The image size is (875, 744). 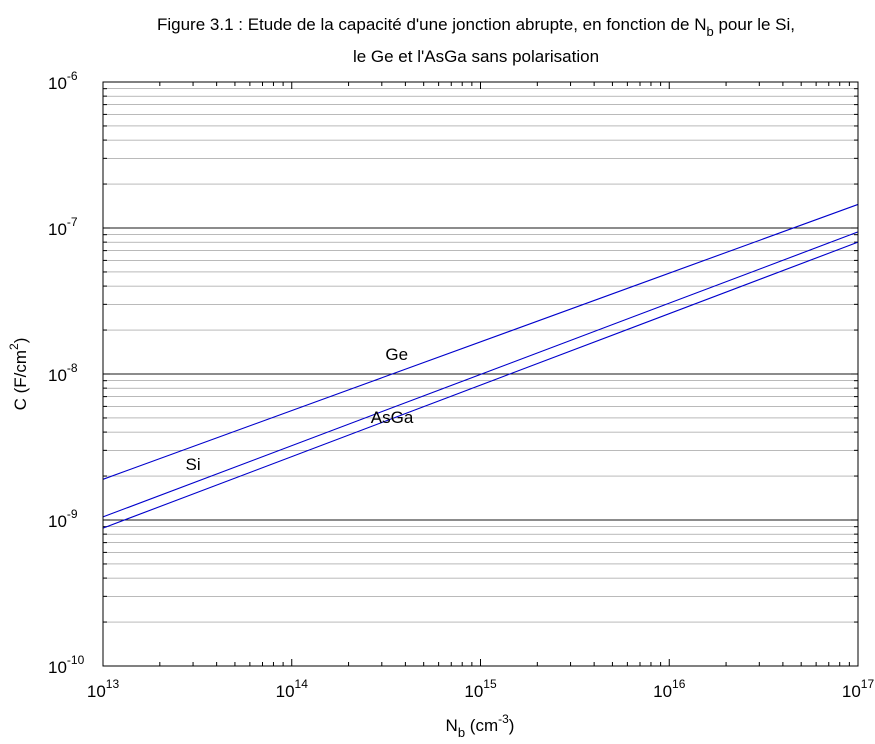 I want to click on y-tick-label: 10⁻⁸, so click(x=63, y=373).